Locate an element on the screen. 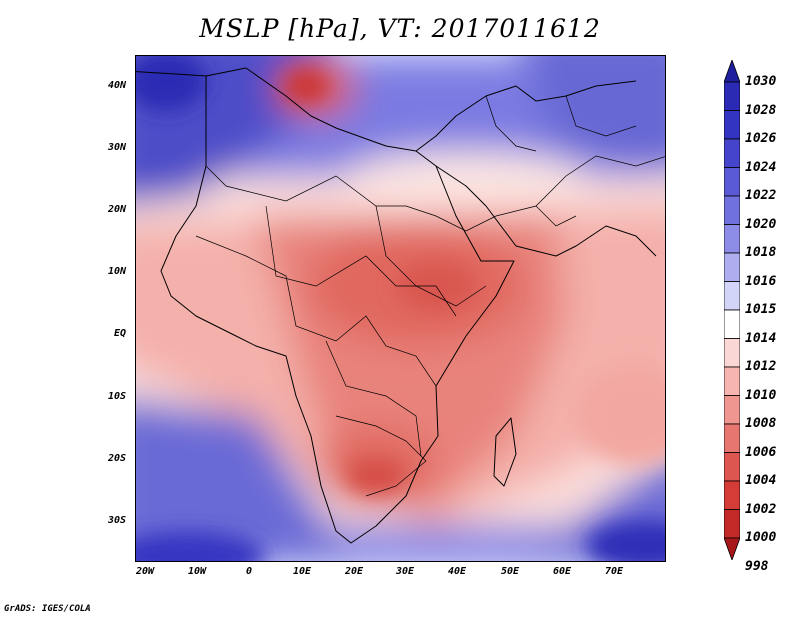  lon-label-20e: 20E is located at coordinates (354, 571).